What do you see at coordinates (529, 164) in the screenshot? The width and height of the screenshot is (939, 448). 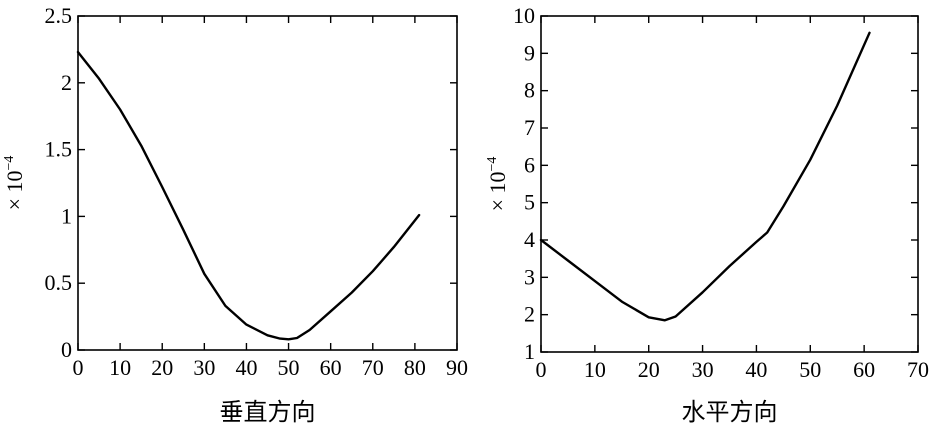 I see `y-tick-label: 6` at bounding box center [529, 164].